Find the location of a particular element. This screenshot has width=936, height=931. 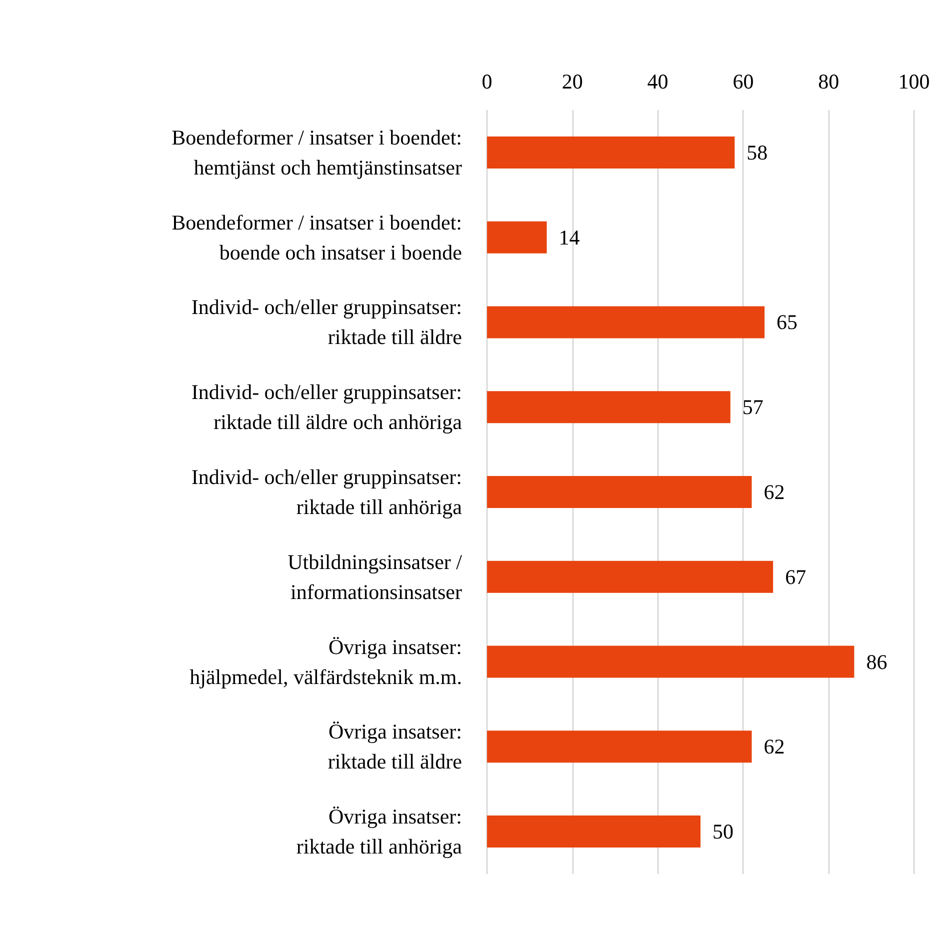

y-tick-label: Övriga insatser: hjälpmedel, välfärdsteknik m.m. is located at coordinates (326, 661).